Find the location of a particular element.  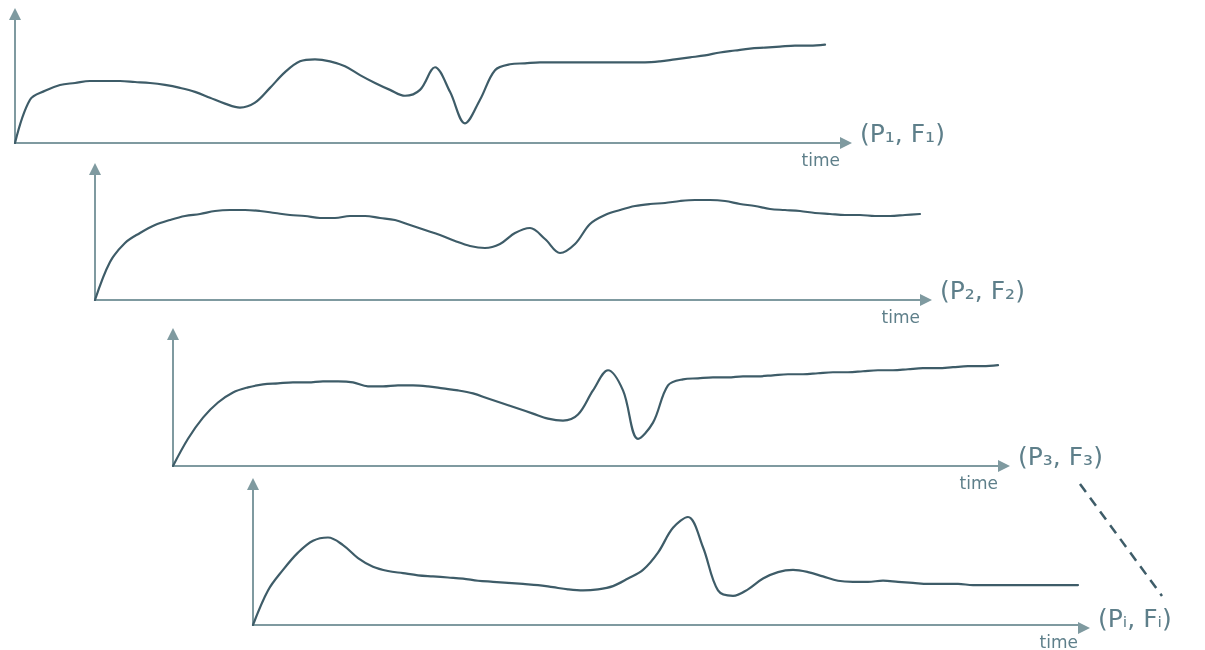

text: (P₂, F₂) is located at coordinates (982, 290).